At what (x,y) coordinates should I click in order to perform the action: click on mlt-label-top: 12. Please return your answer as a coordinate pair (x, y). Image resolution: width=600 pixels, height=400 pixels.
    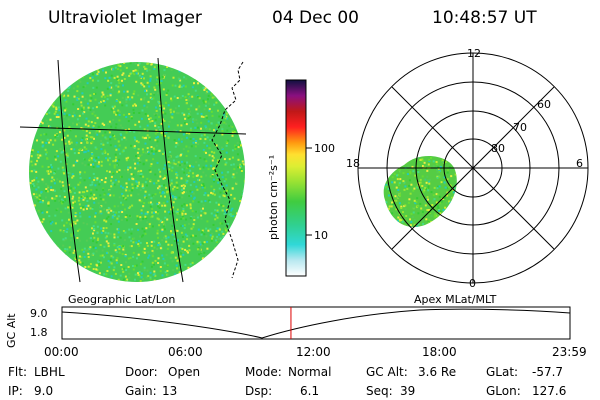
    Looking at the image, I should click on (474, 53).